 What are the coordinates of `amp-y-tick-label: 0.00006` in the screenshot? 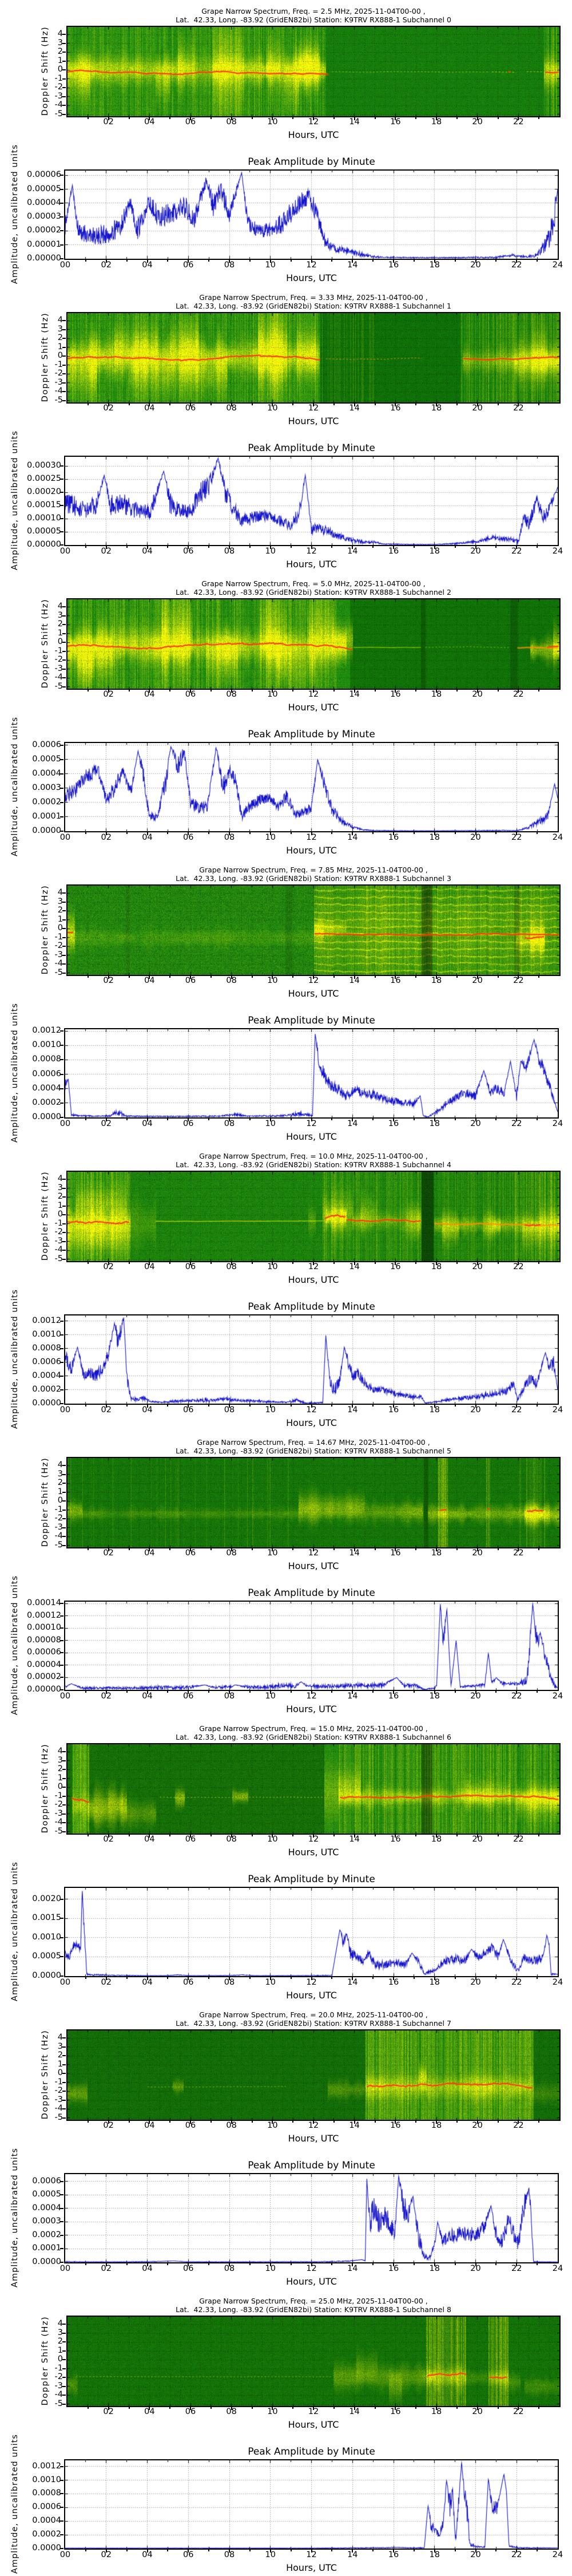 It's located at (44, 1652).